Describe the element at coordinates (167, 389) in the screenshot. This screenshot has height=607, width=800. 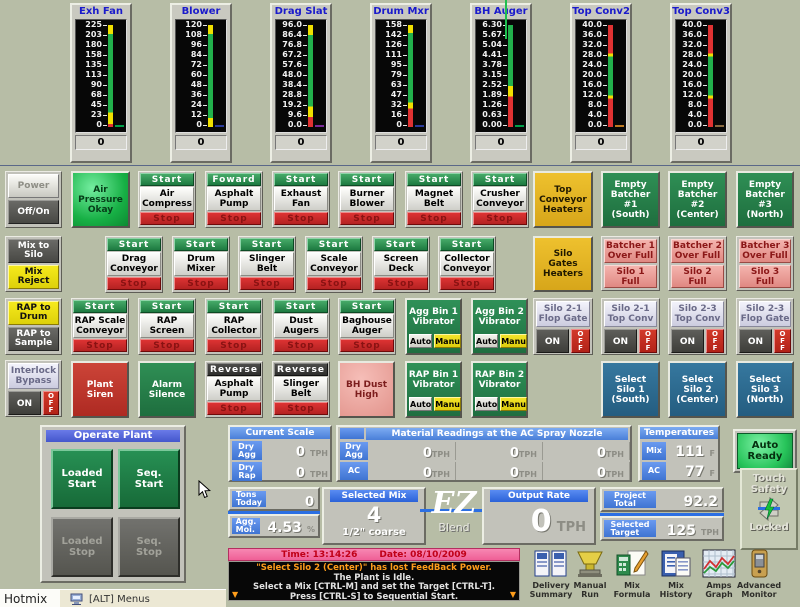
I see `alarm-silence-button: Alarm Silence` at that location.